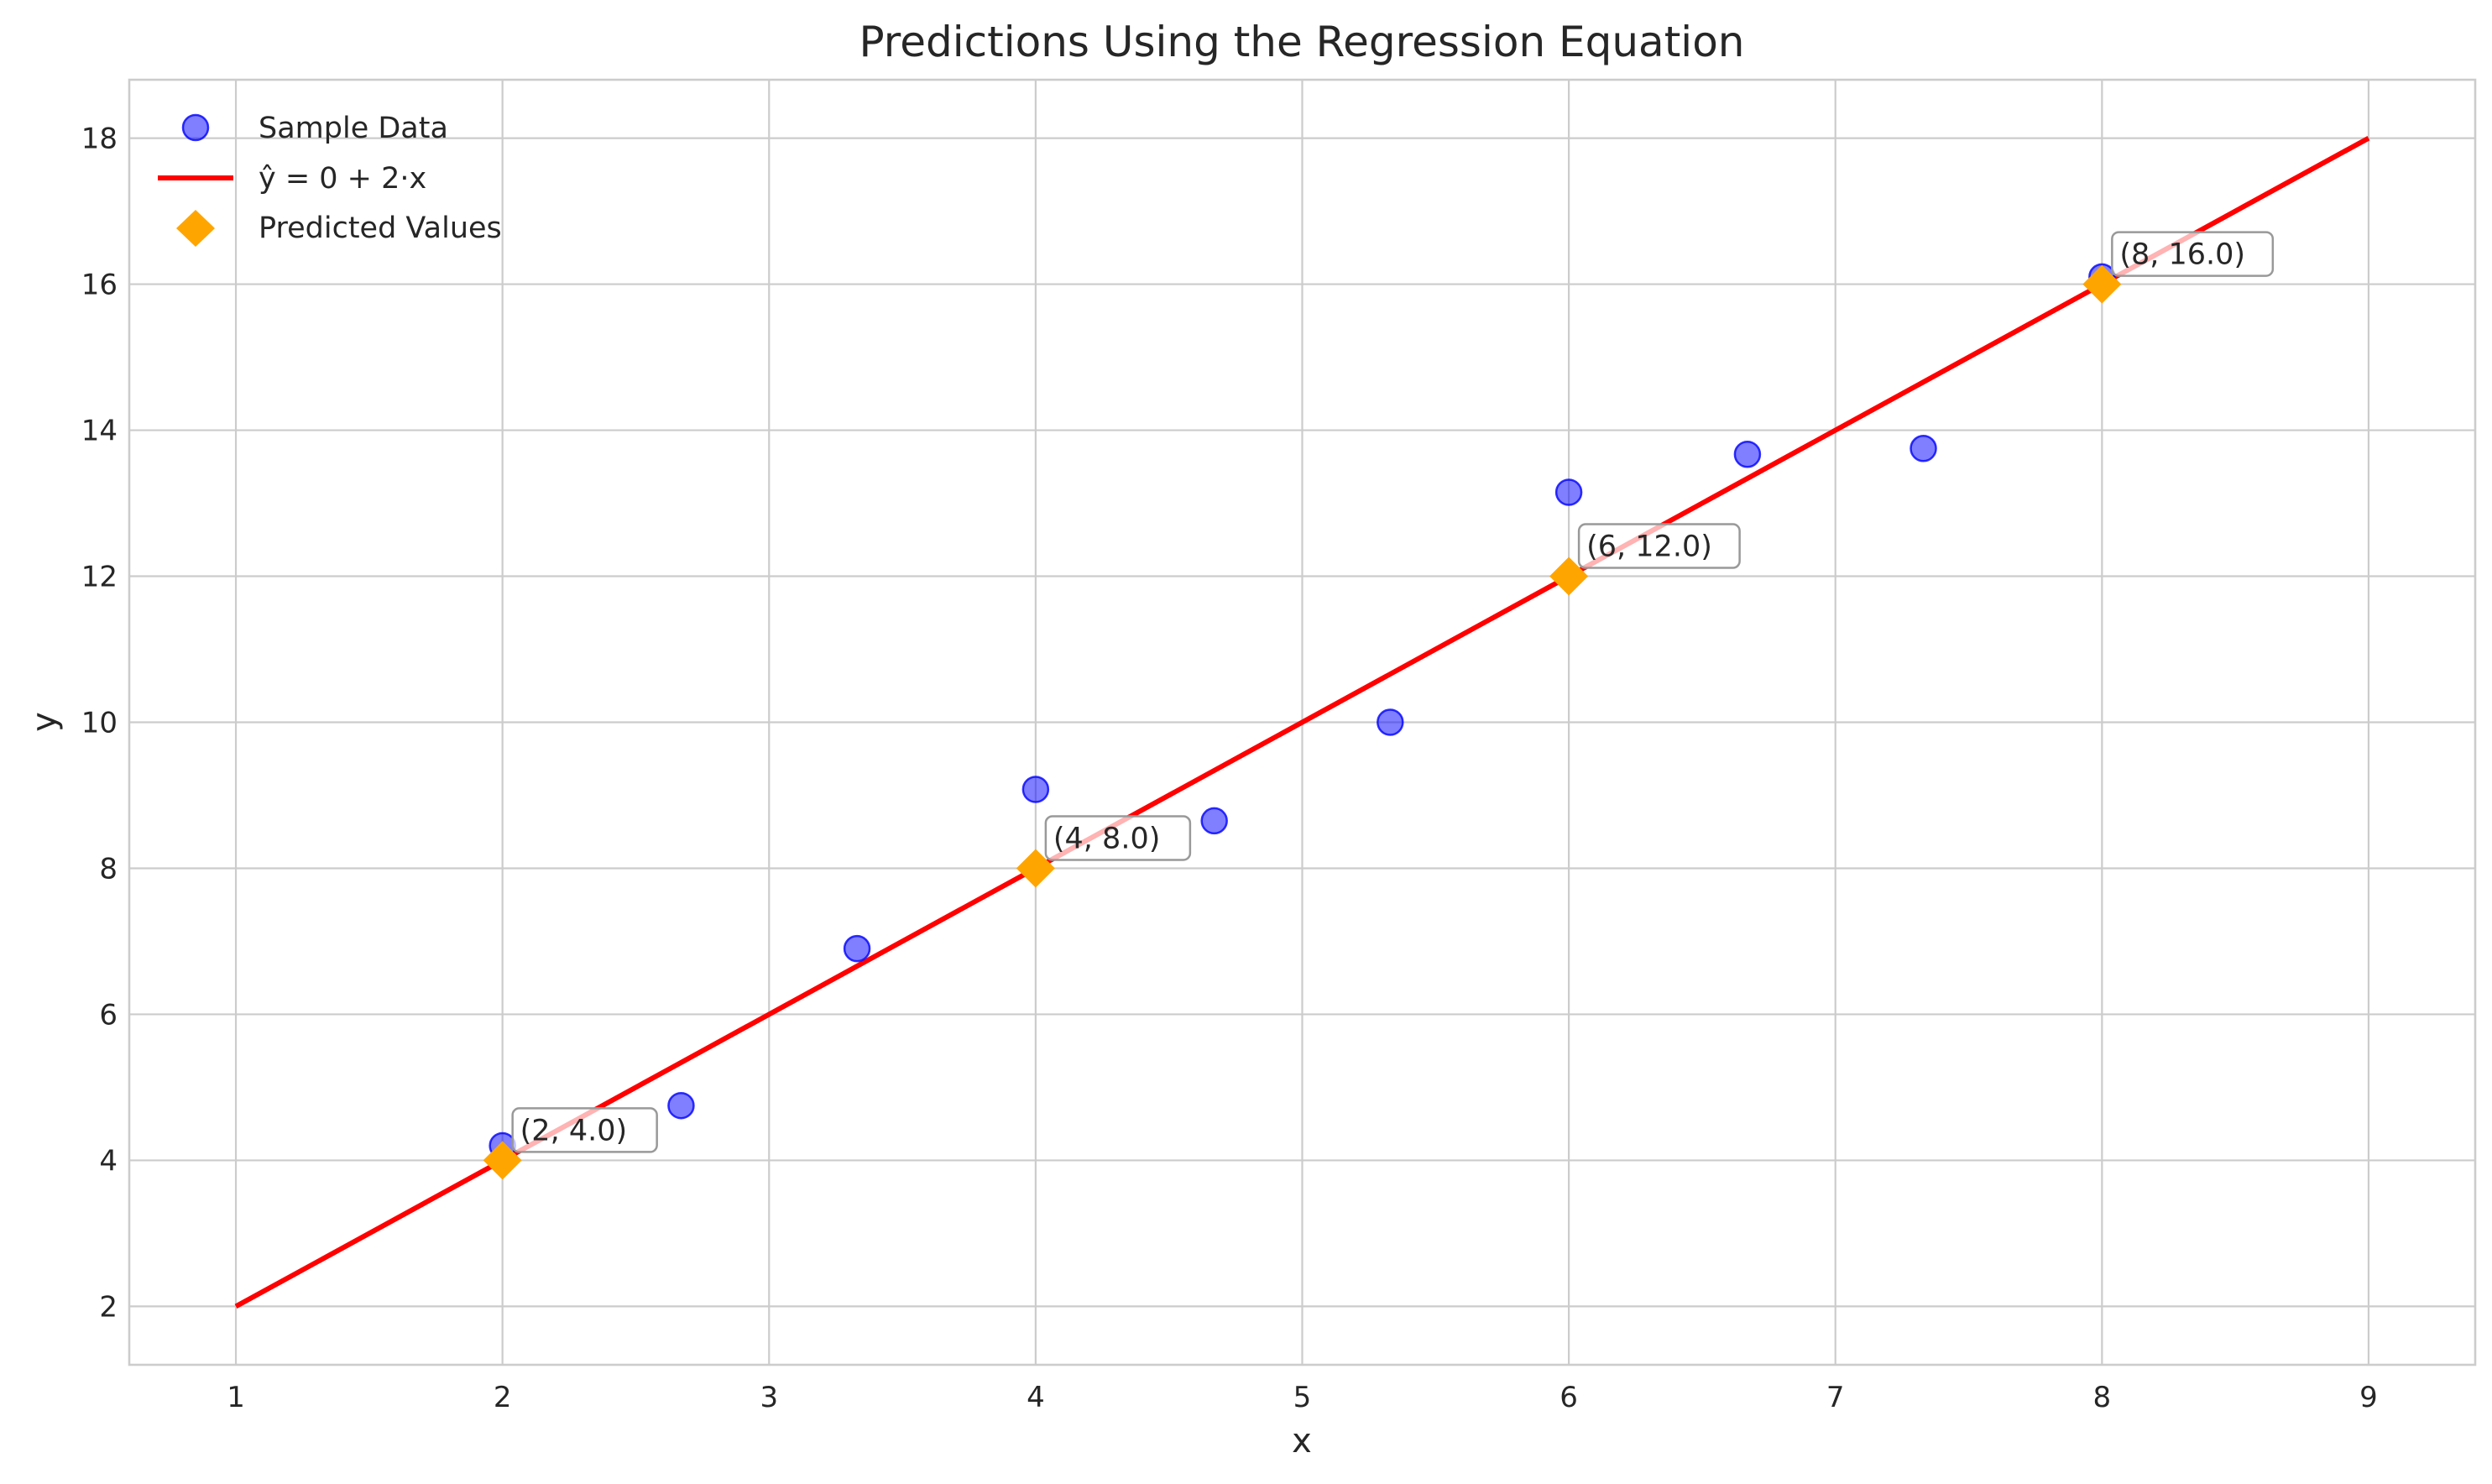  I want to click on legend-sample-marker, so click(195, 127).